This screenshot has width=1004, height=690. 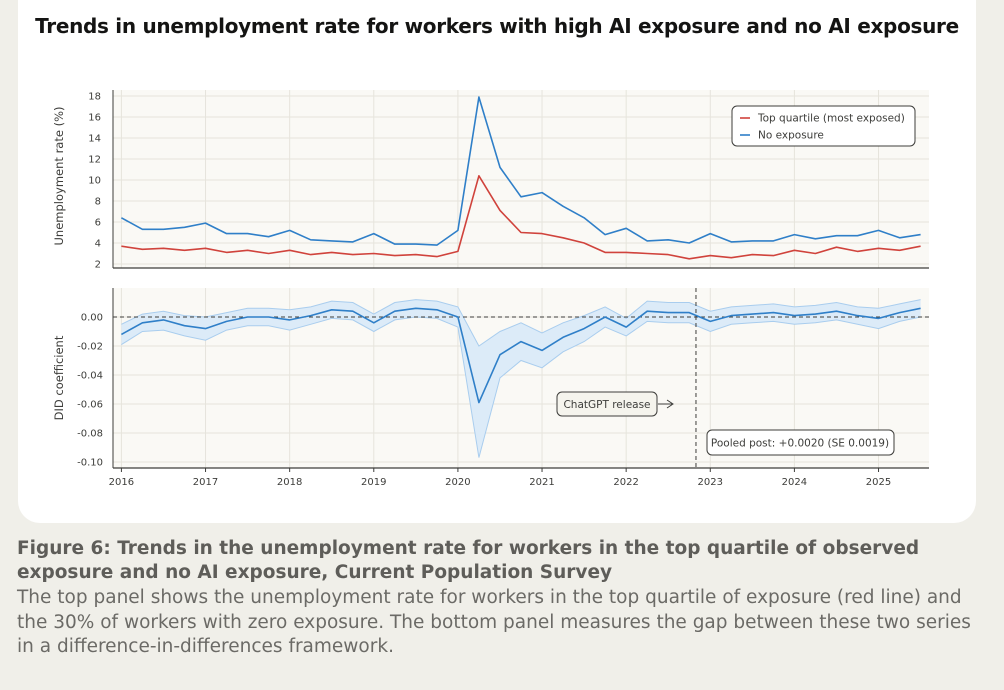 I want to click on bottom-y-tick-label: -0.06, so click(x=90, y=405).